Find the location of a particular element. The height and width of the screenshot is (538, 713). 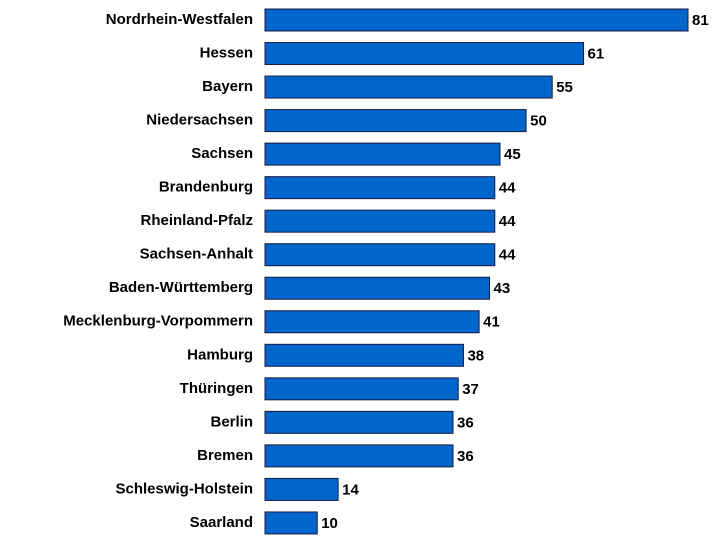

category-label: Niedersachsen is located at coordinates (199, 120).